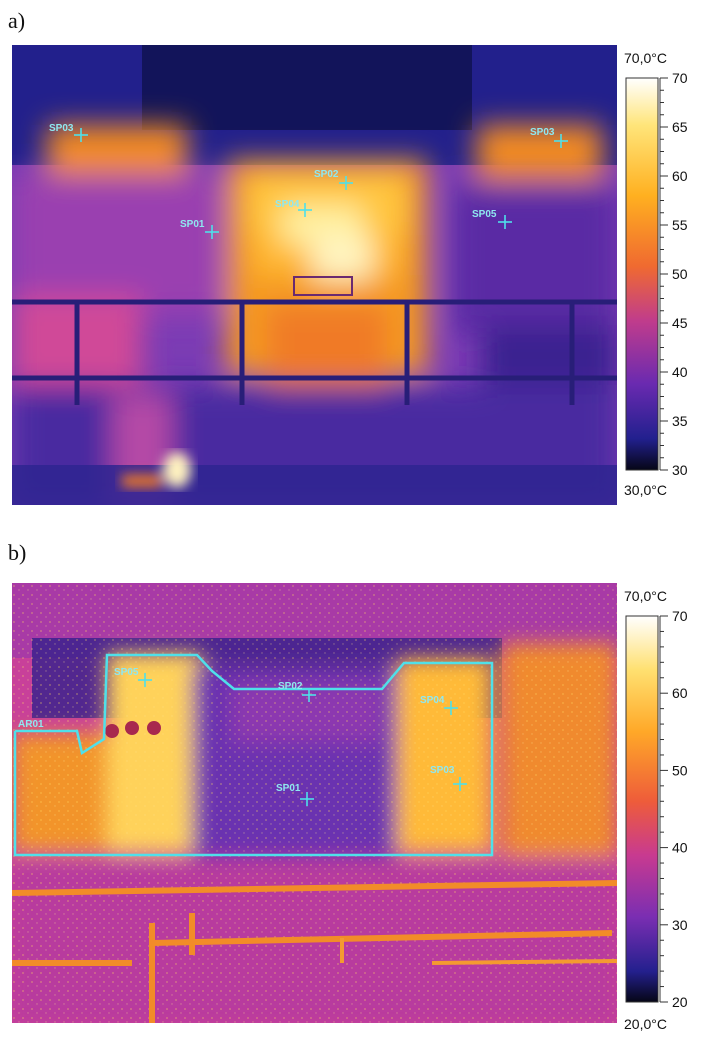  What do you see at coordinates (663, 810) in the screenshot?
I see `color-scale-b: 70 60 50 40 30 20` at bounding box center [663, 810].